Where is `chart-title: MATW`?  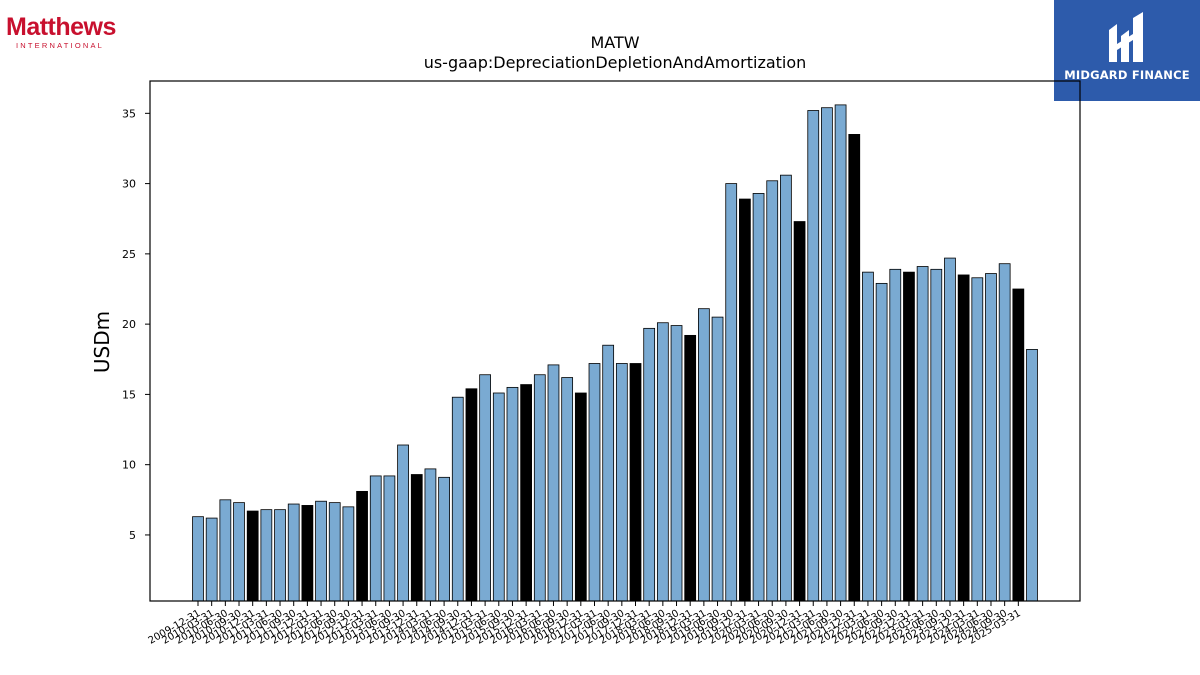 chart-title: MATW is located at coordinates (614, 42).